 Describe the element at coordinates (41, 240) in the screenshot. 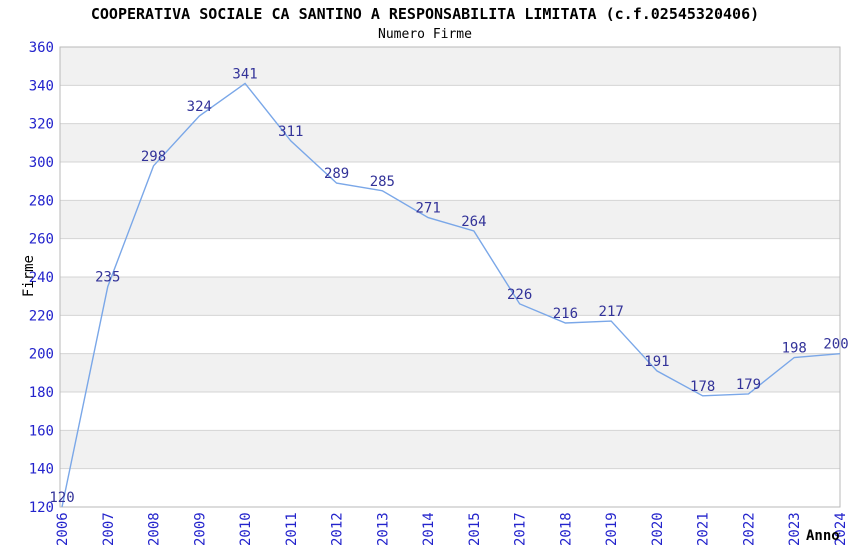

I see `y-tick-label: 260` at that location.